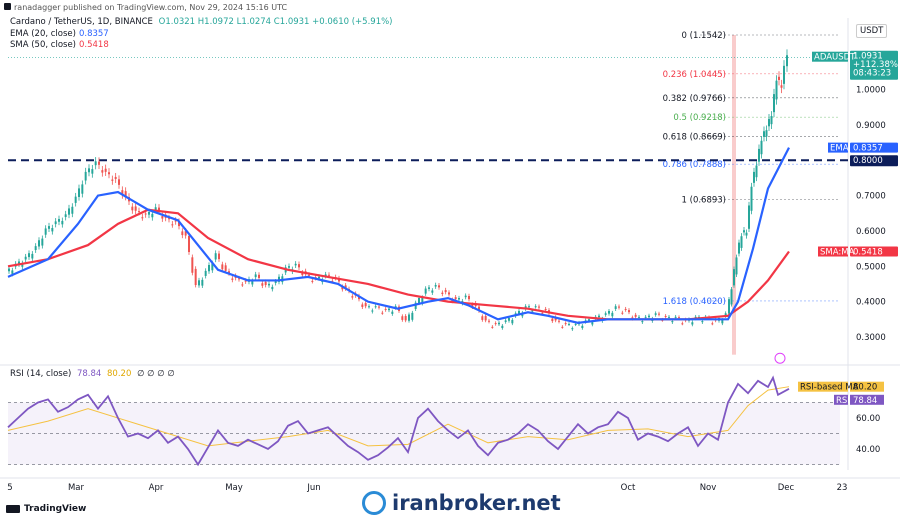 The image size is (900, 520). Describe the element at coordinates (43, 33) in the screenshot. I see `ema-label: EMA (20, close)` at that location.